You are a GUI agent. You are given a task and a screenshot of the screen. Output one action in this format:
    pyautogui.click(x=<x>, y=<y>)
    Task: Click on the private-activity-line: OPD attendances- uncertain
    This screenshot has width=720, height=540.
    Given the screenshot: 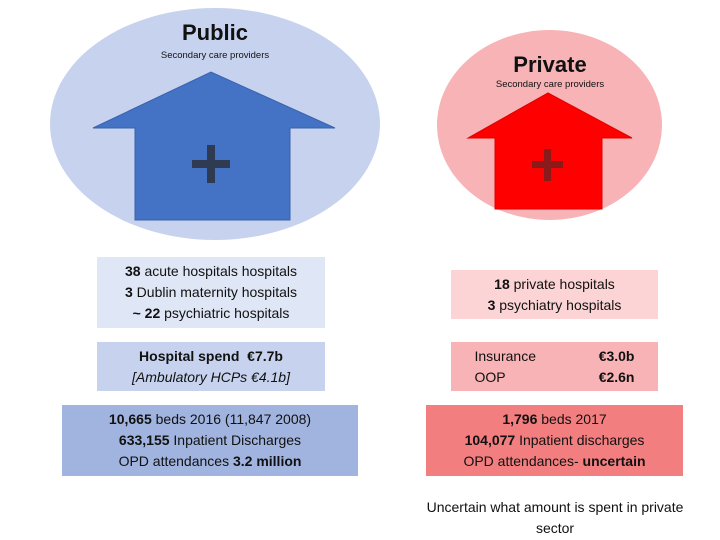 What is the action you would take?
    pyautogui.click(x=554, y=461)
    